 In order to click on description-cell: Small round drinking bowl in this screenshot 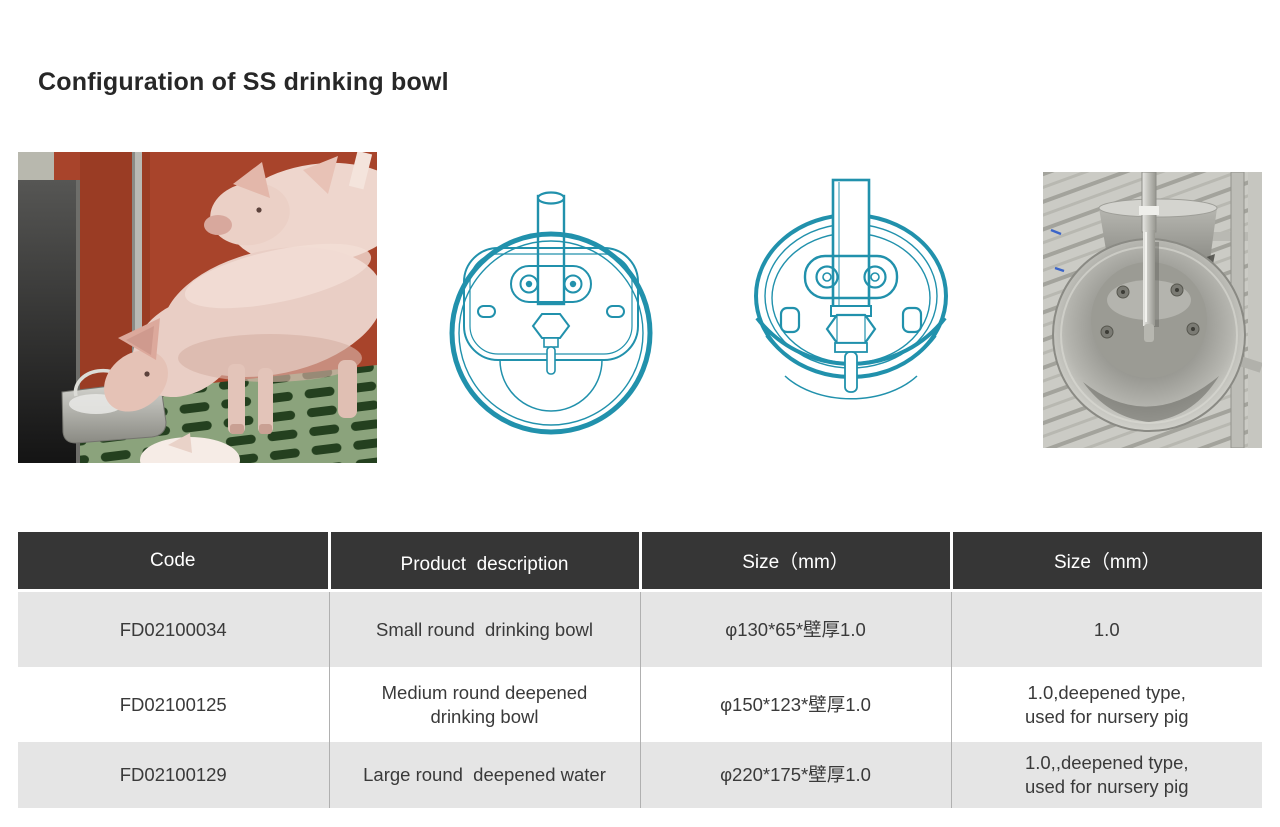, I will do `click(485, 628)`.